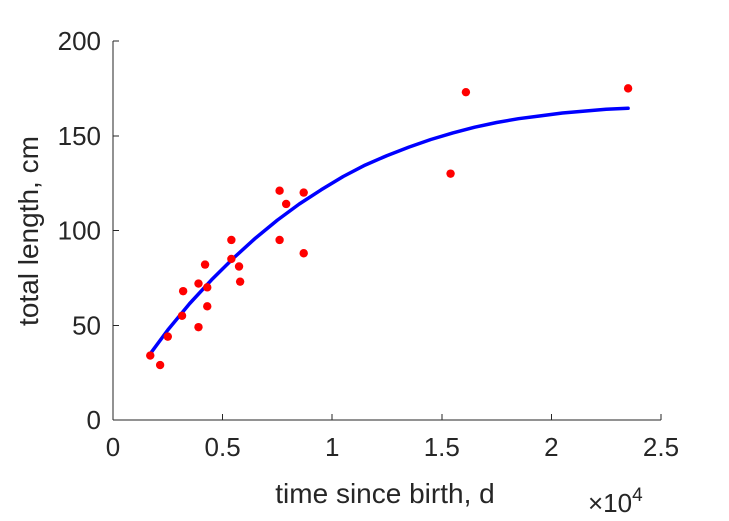 The width and height of the screenshot is (729, 521). I want to click on x-axis-exponent-label: ×10⁴, so click(615, 501).